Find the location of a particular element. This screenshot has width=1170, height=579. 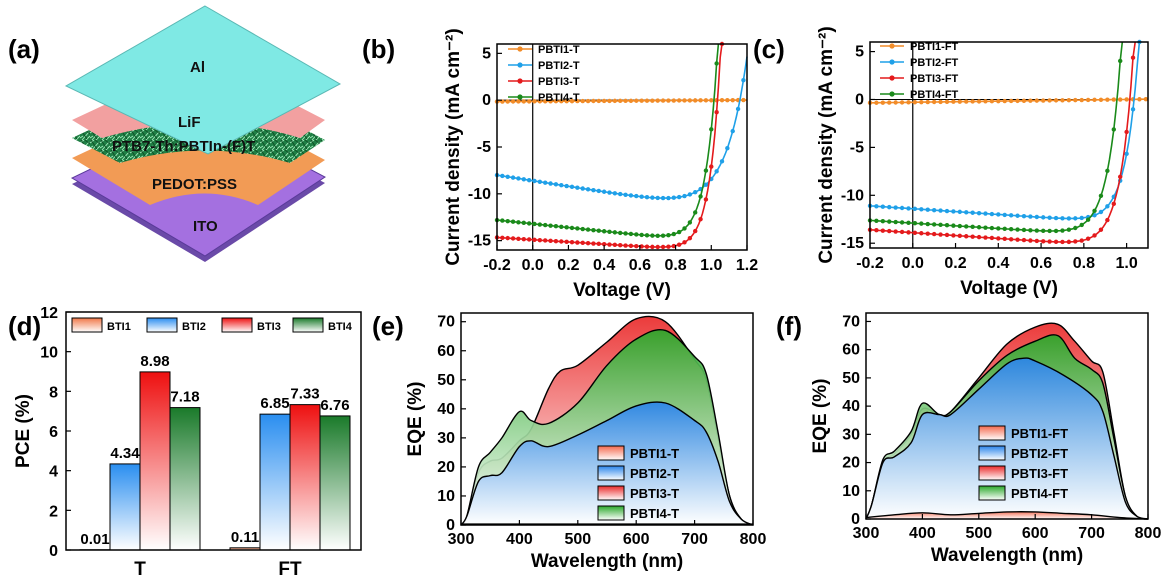

y-tick-label: 30 is located at coordinates (851, 434).